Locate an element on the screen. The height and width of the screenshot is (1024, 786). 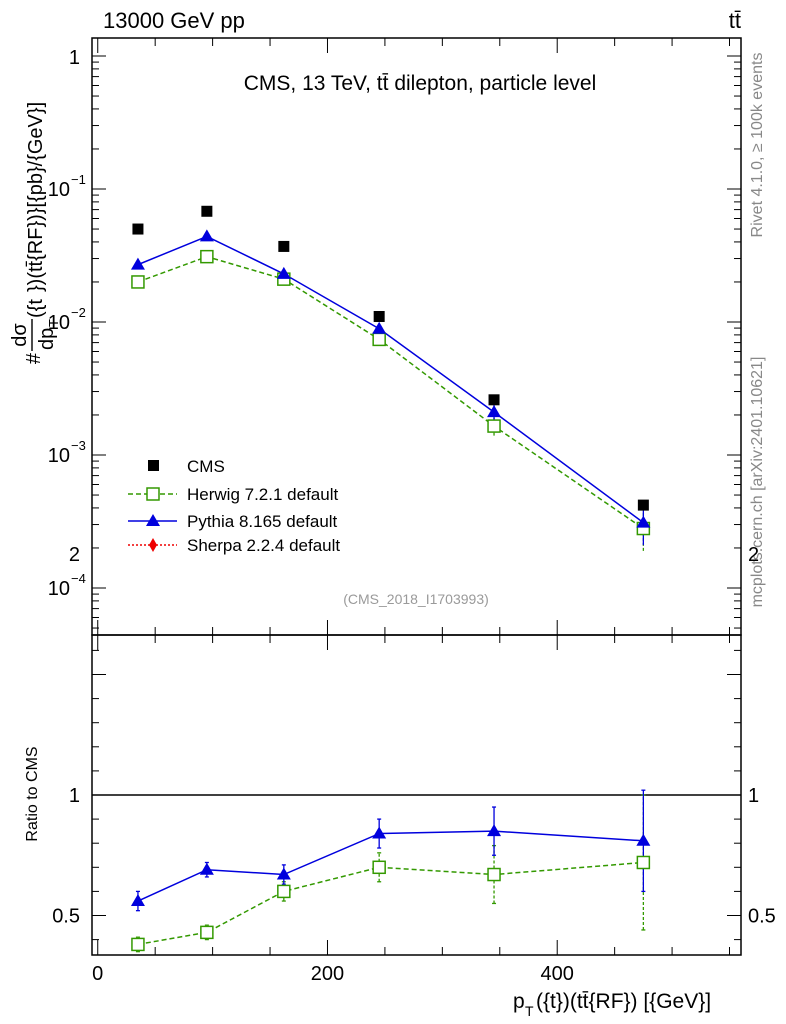
y-tick-label-1e-4: 10 −4 is located at coordinates (67, 585).